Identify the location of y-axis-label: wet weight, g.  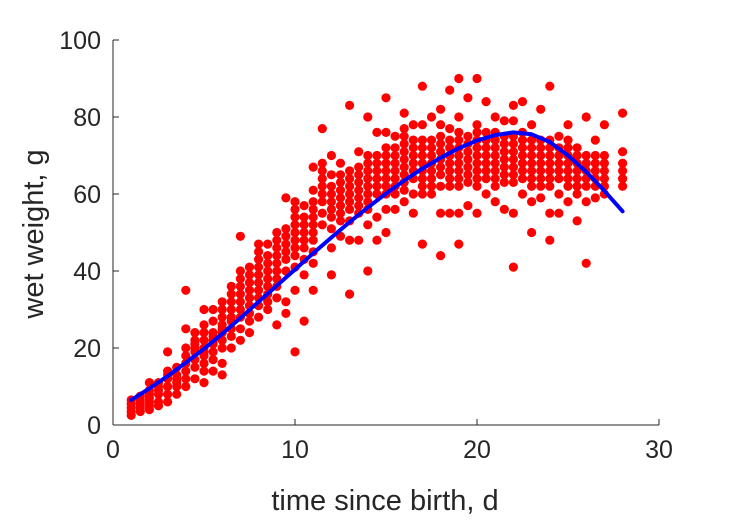
(34, 234).